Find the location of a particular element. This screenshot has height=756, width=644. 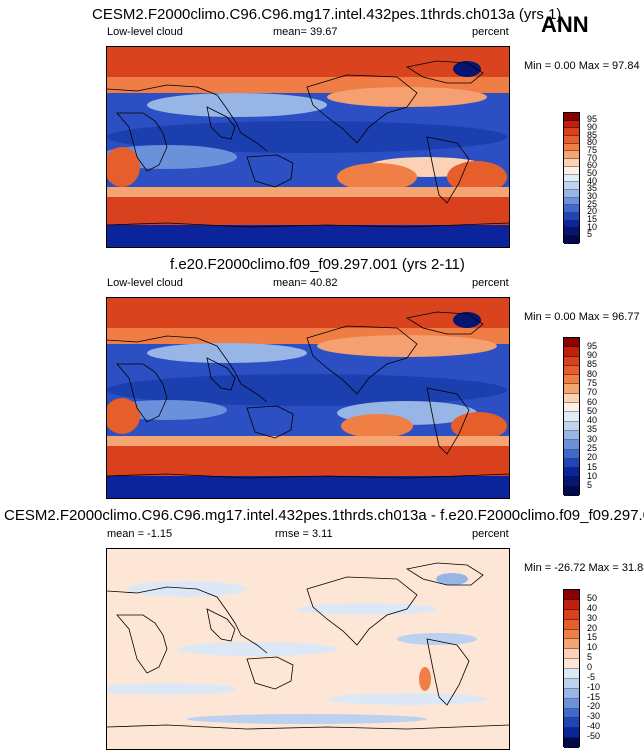

panel3-colorbar-tick: 15 is located at coordinates (592, 637).